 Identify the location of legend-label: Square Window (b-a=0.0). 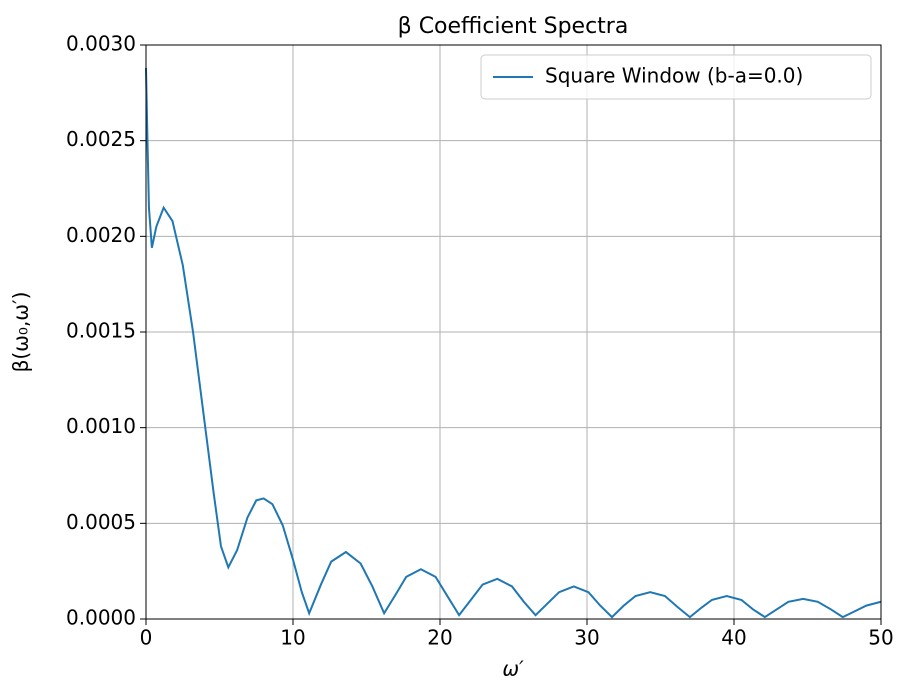
(674, 76).